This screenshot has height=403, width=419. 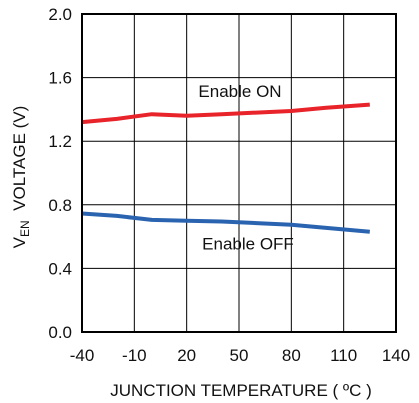 What do you see at coordinates (239, 91) in the screenshot?
I see `enable-on-label: Enable ON` at bounding box center [239, 91].